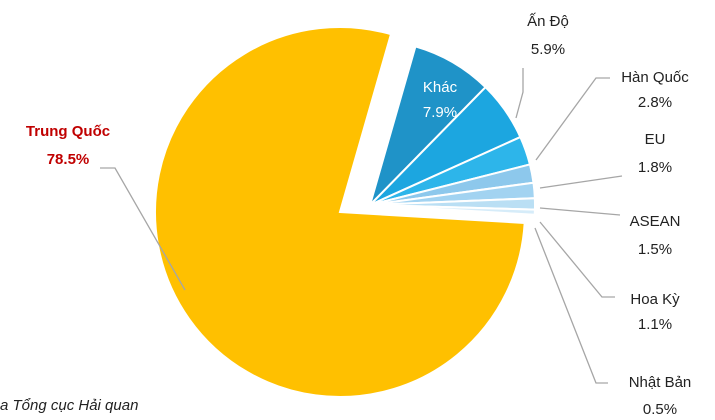 This screenshot has width=715, height=420. I want to click on slice-value: 1.5%, so click(655, 249).